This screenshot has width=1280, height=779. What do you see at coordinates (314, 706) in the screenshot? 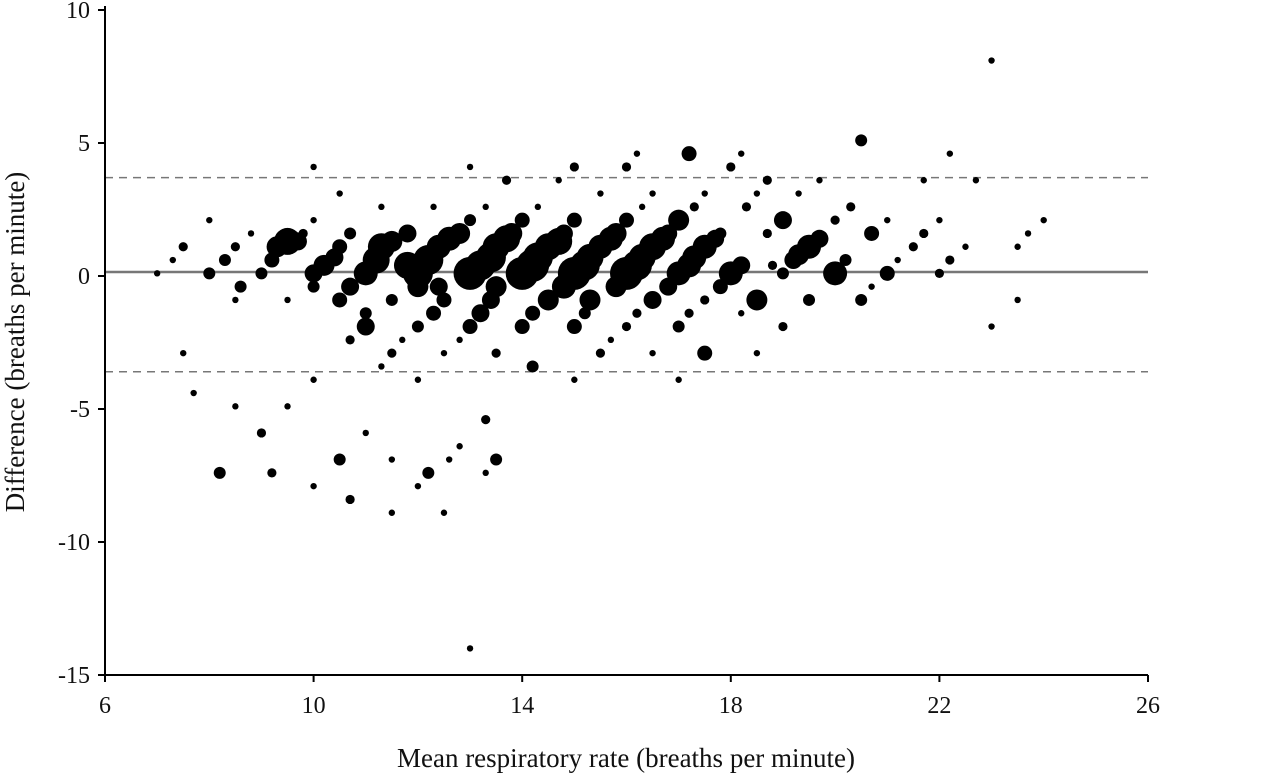
I see `x-tick-label: 10` at bounding box center [314, 706].